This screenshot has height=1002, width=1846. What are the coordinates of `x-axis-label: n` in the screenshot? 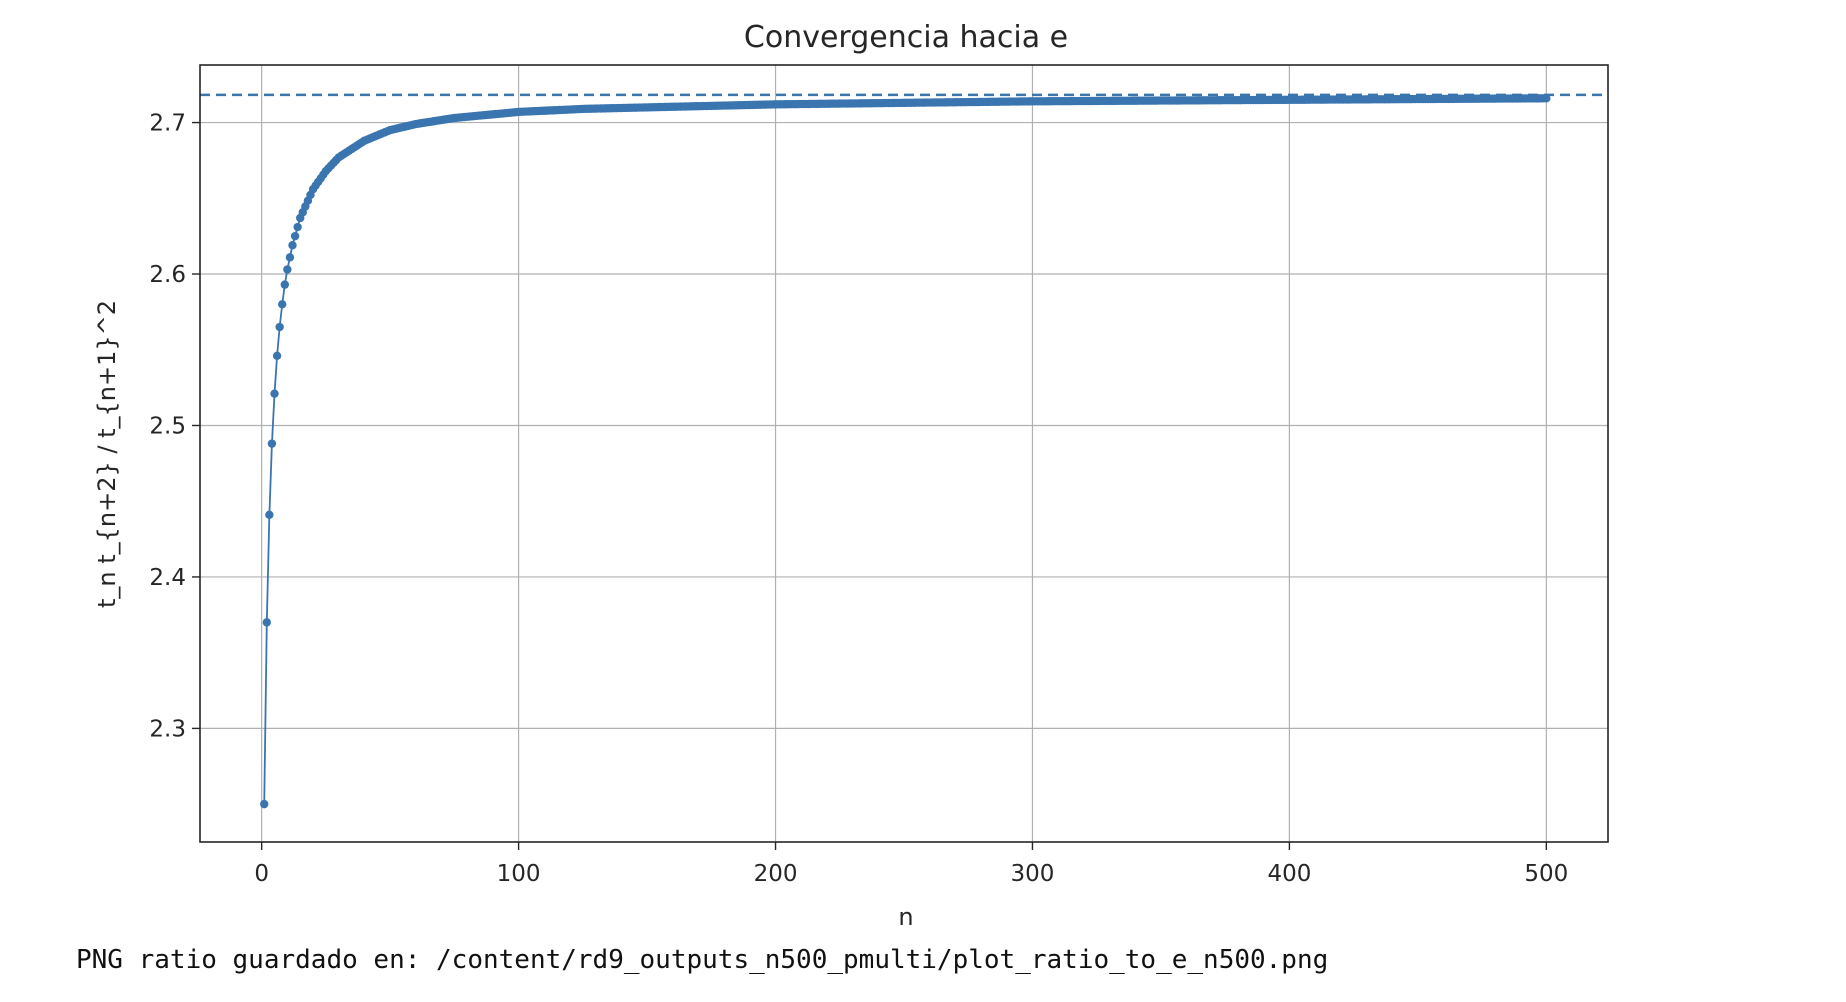 It's located at (905, 917).